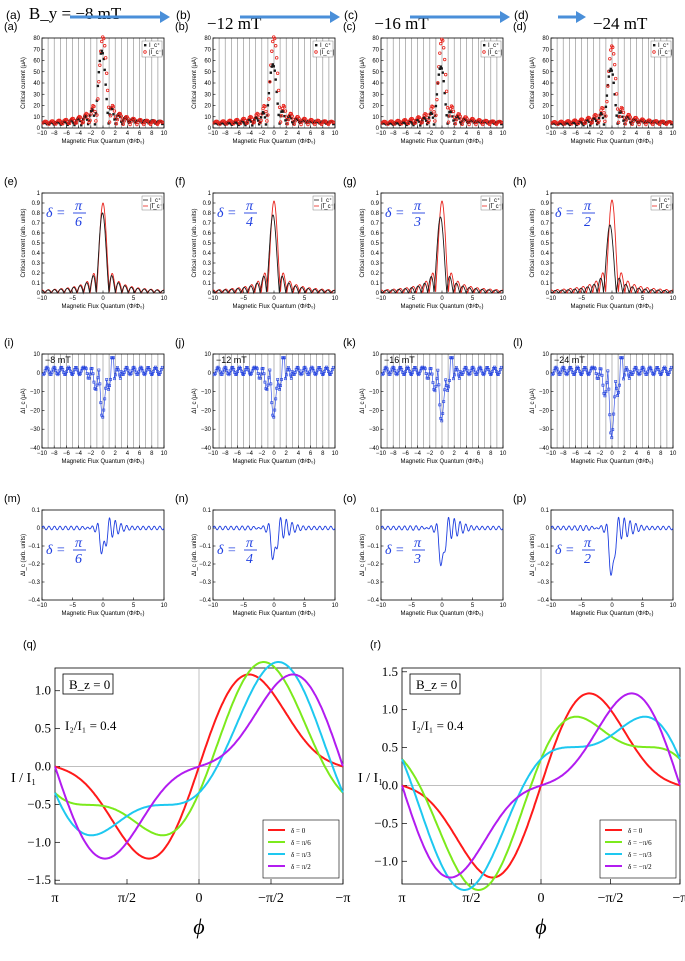 This screenshot has width=685, height=961. I want to click on y-tick-label: 60, so click(36, 62).